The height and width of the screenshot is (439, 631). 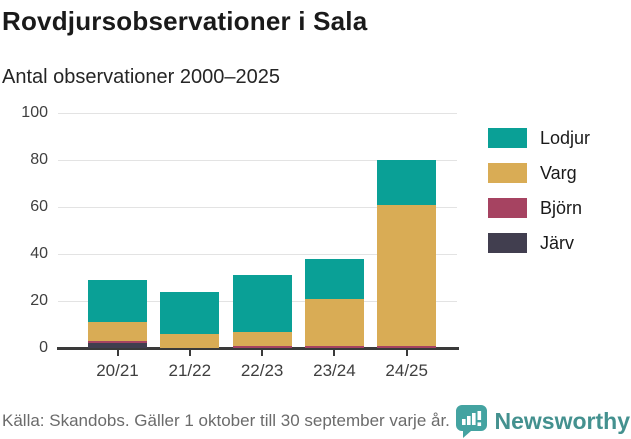 What do you see at coordinates (562, 420) in the screenshot?
I see `brand-name: Newsworthy` at bounding box center [562, 420].